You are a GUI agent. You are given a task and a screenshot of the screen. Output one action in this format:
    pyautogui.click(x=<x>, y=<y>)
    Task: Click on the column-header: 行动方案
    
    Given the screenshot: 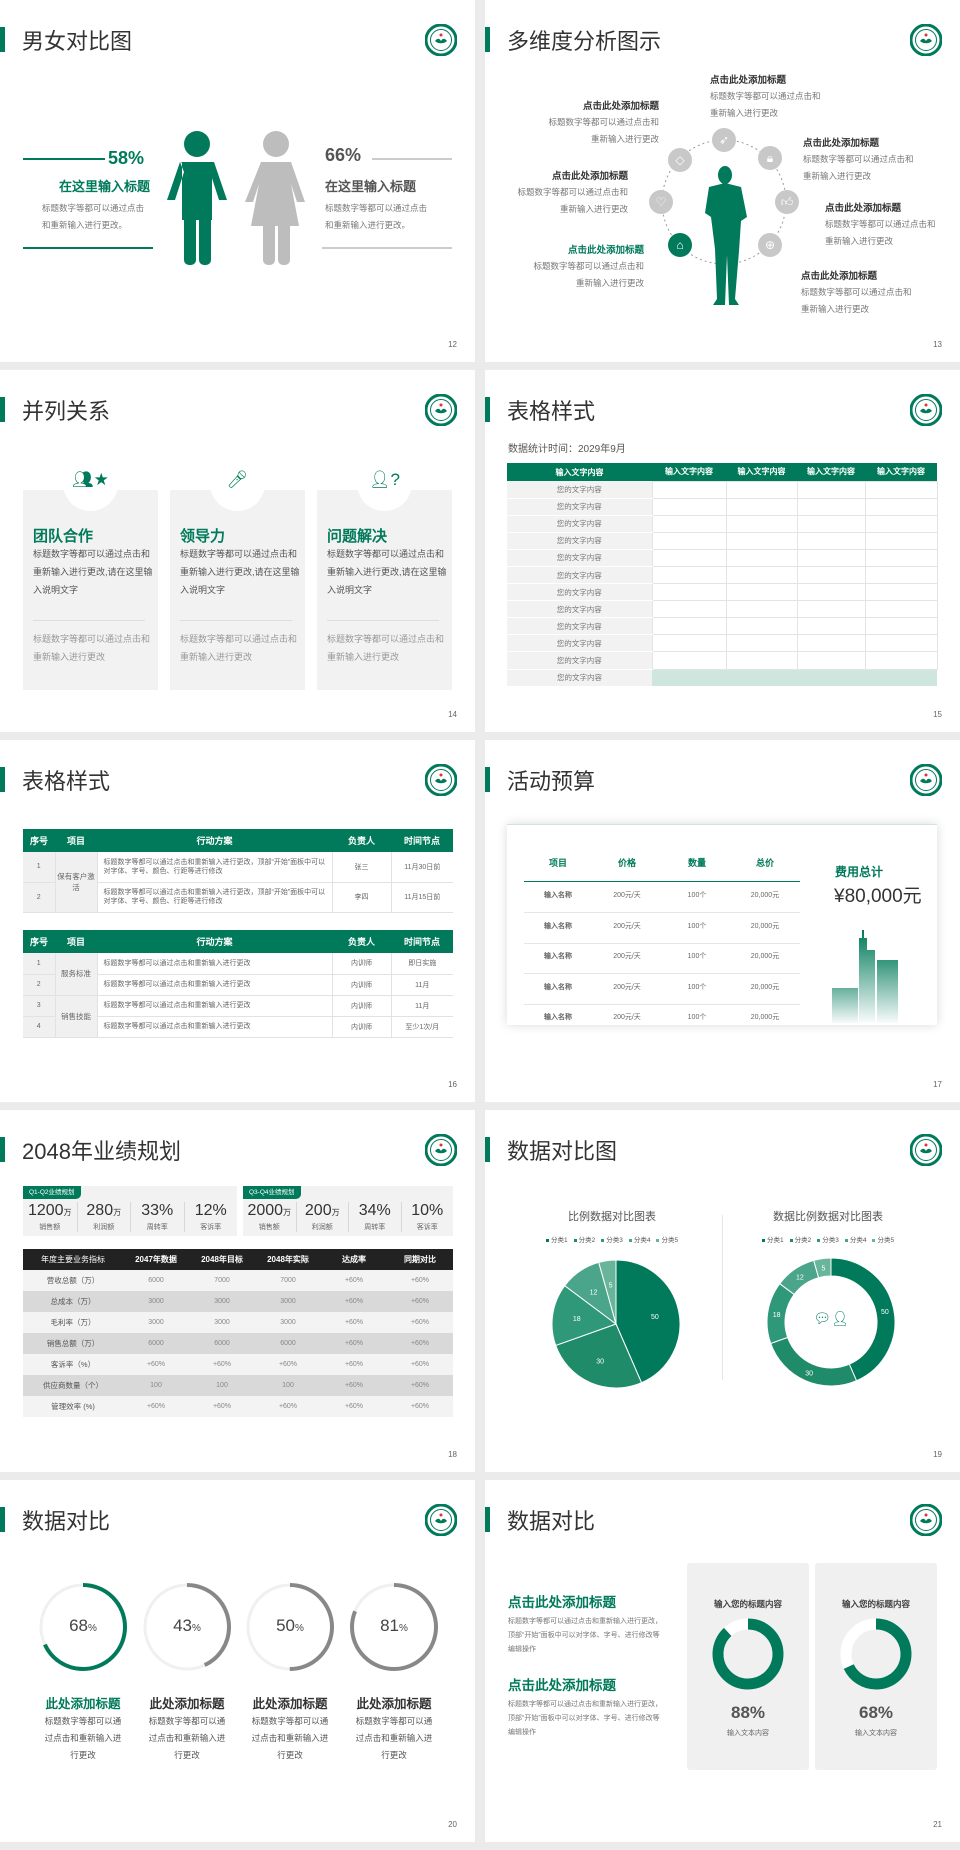 What is the action you would take?
    pyautogui.click(x=214, y=942)
    